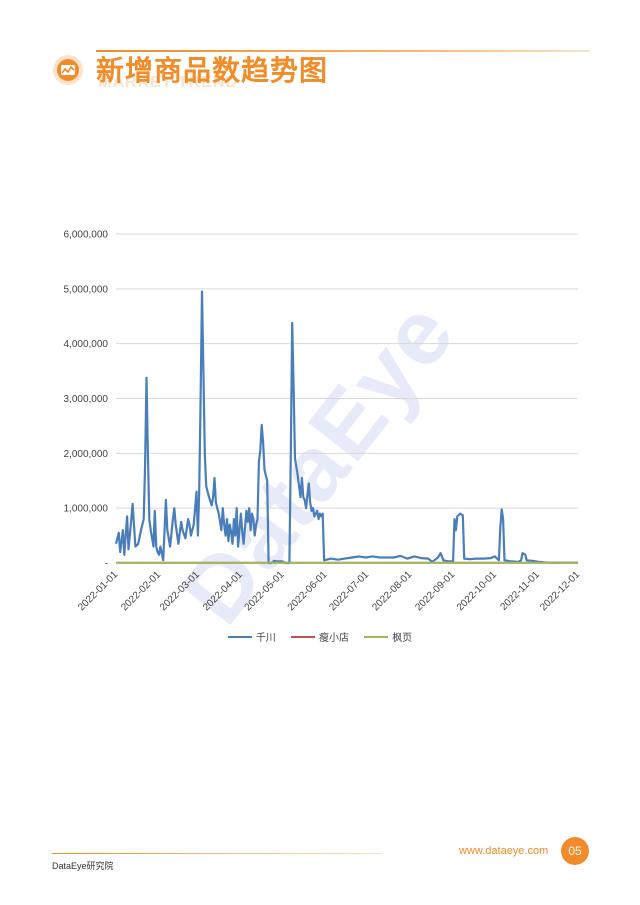  Describe the element at coordinates (303, 636) in the screenshot. I see `legend-swatch-shouxiaodian` at that location.